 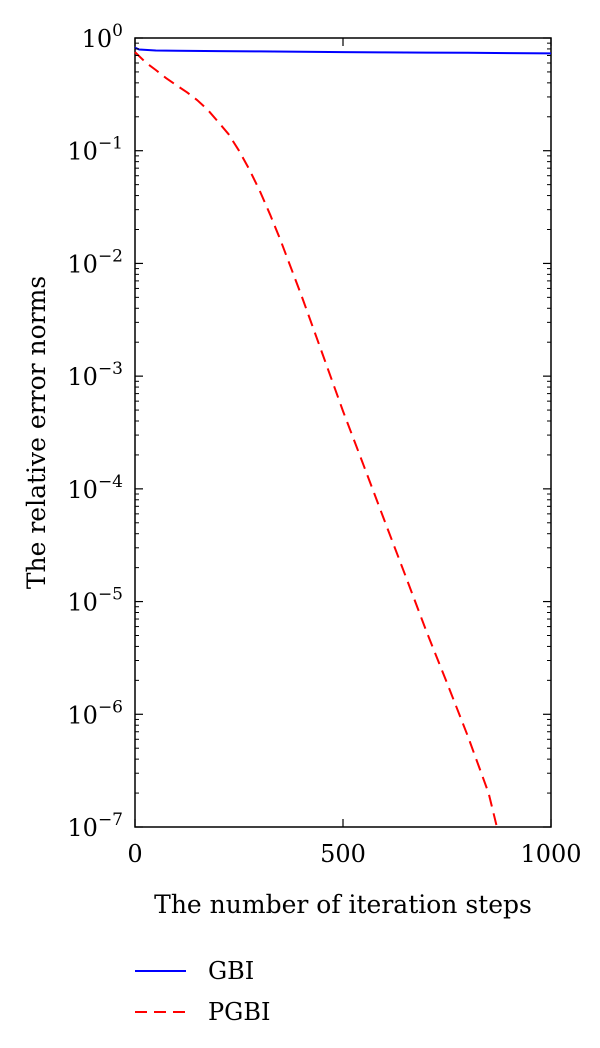 What do you see at coordinates (95, 150) in the screenshot?
I see `y-tick-label: 10⁻¹` at bounding box center [95, 150].